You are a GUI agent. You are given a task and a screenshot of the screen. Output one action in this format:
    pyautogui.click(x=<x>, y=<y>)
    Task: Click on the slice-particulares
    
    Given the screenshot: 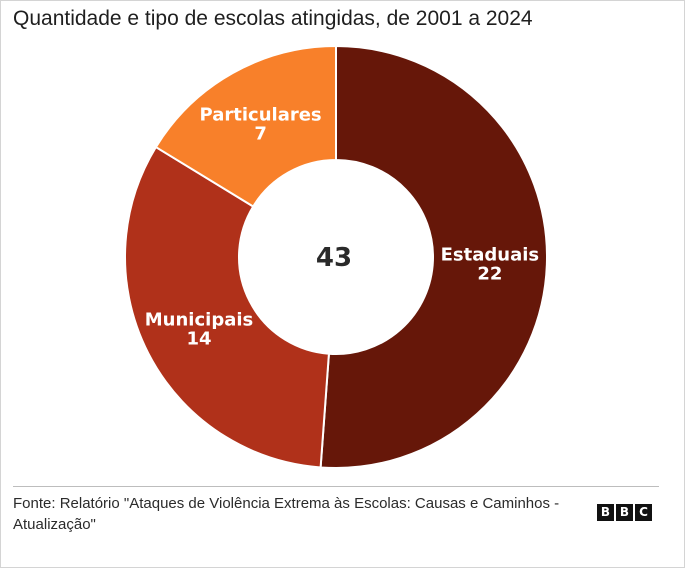 What is the action you would take?
    pyautogui.click(x=245, y=126)
    